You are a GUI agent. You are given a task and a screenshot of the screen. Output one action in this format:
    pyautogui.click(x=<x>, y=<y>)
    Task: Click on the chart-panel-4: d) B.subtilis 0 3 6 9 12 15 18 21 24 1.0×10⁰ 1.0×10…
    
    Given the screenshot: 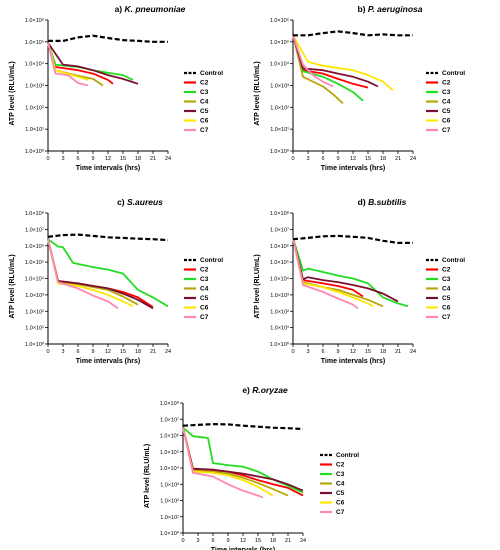 What is the action you would take?
    pyautogui.click(x=359, y=281)
    